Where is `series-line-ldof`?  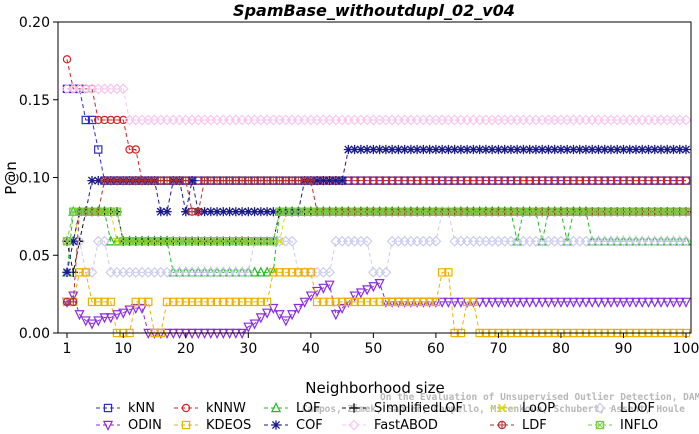
series-line-ldof is located at coordinates (376, 242).